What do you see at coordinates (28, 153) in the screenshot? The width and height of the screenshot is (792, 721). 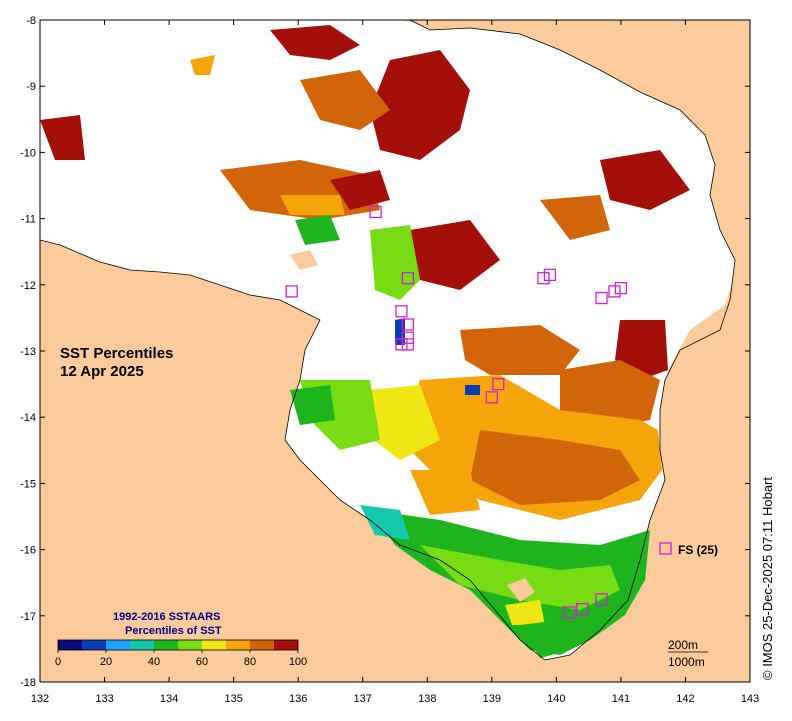 I see `y-tick-label: -10` at bounding box center [28, 153].